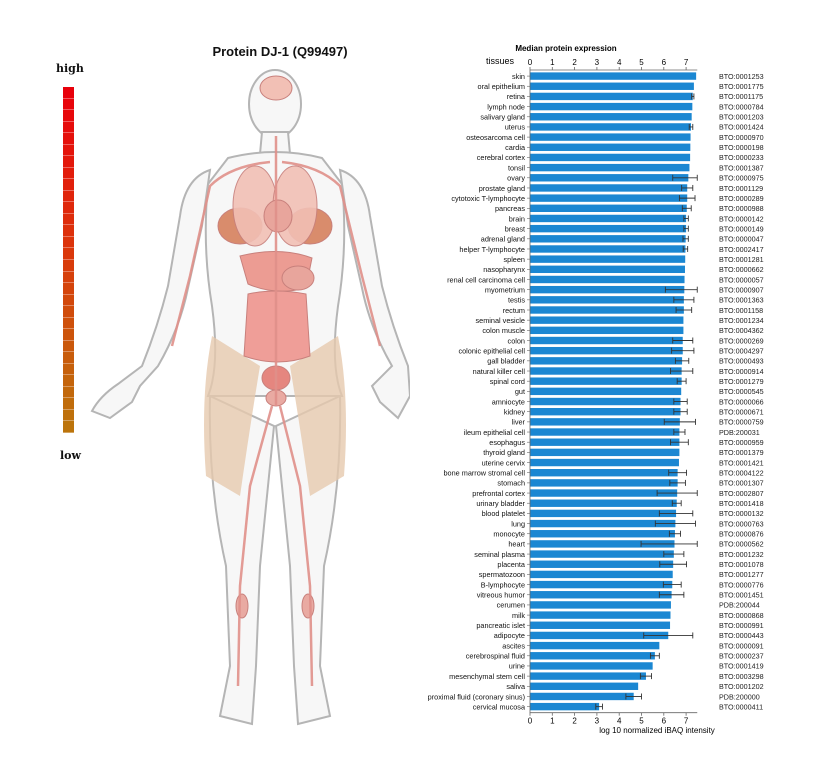 The width and height of the screenshot is (820, 779). What do you see at coordinates (741, 157) in the screenshot?
I see `ontology-id-label: BTO:0000233` at bounding box center [741, 157].